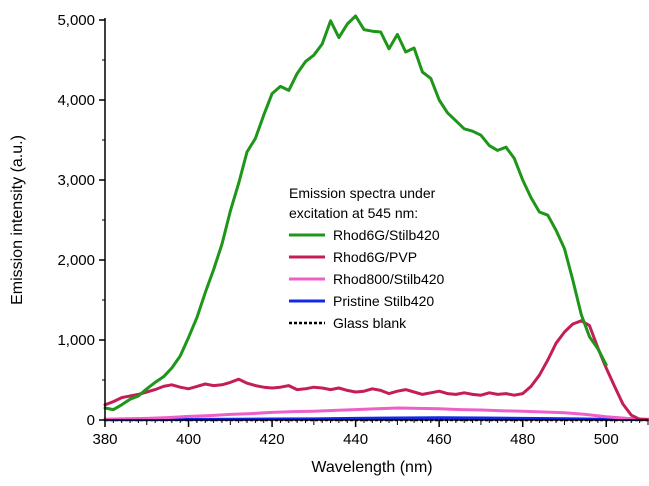  What do you see at coordinates (76, 180) in the screenshot?
I see `y-tick-label: 3,000` at bounding box center [76, 180].